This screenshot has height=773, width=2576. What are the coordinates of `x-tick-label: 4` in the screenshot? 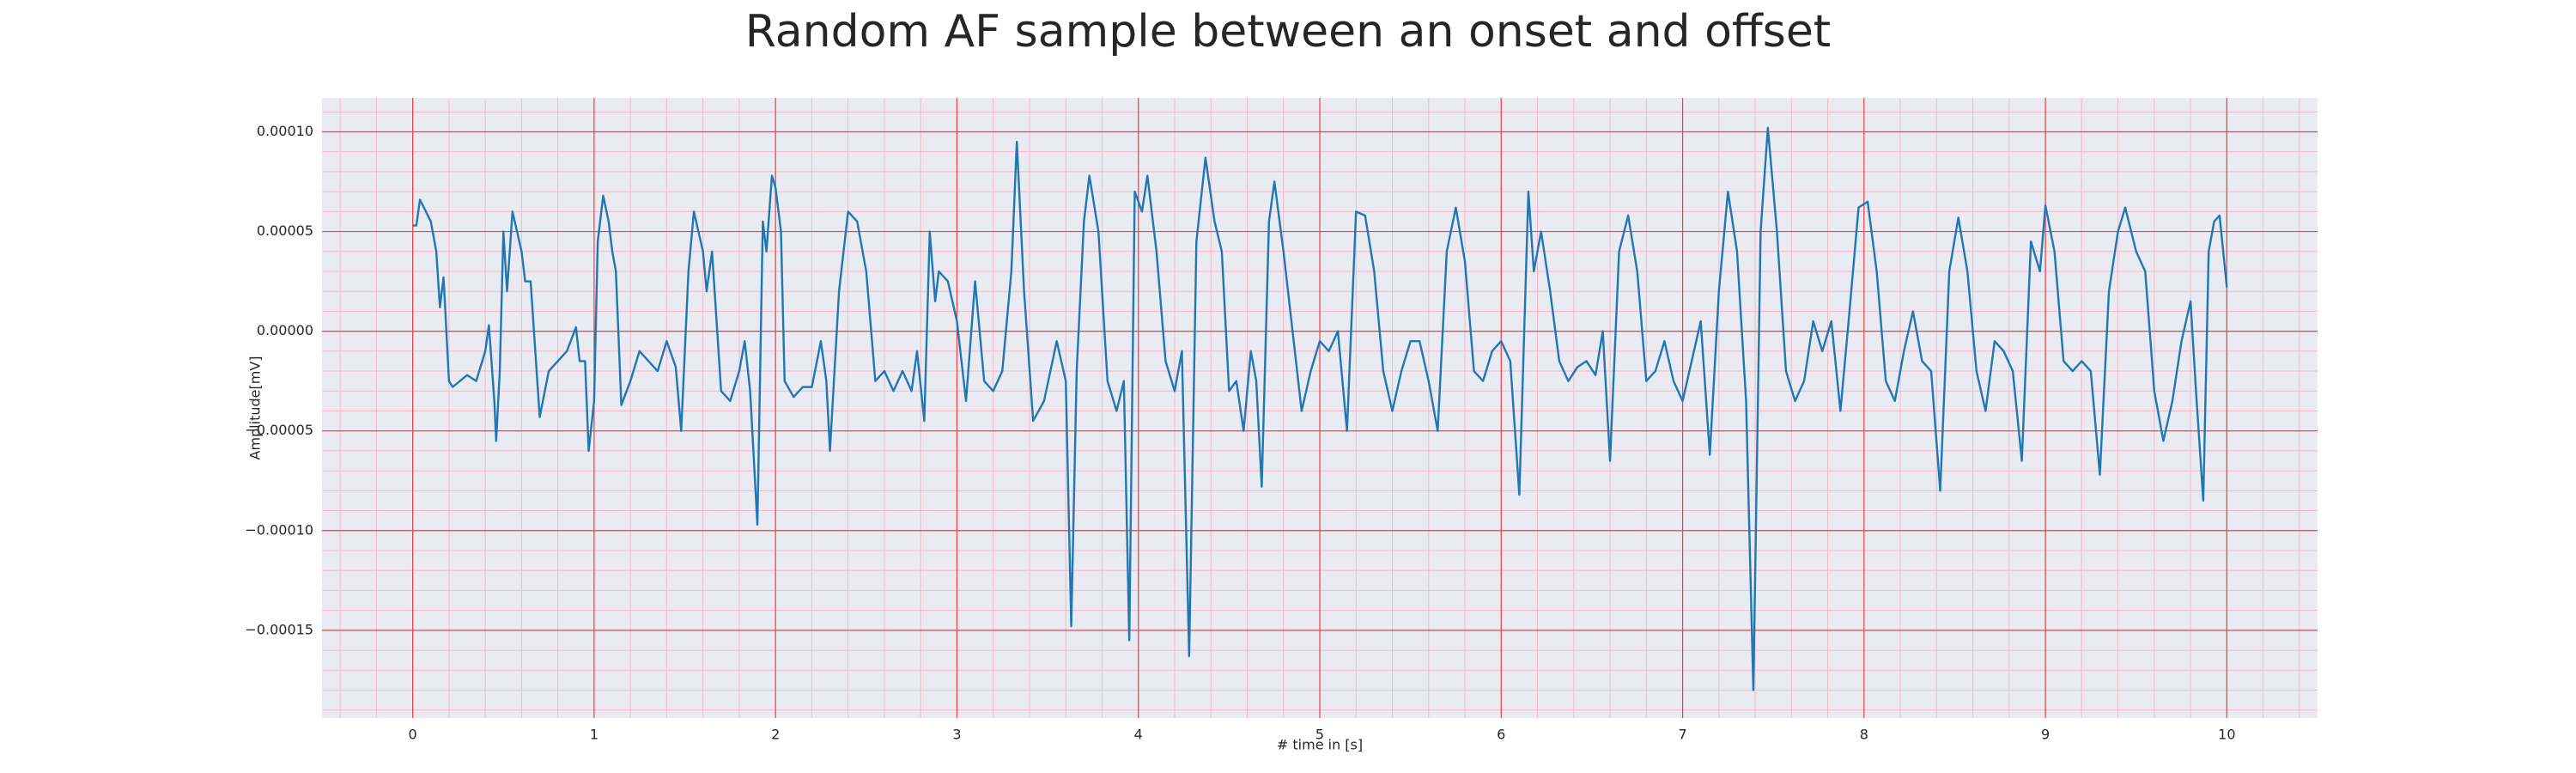 It's located at (1138, 735).